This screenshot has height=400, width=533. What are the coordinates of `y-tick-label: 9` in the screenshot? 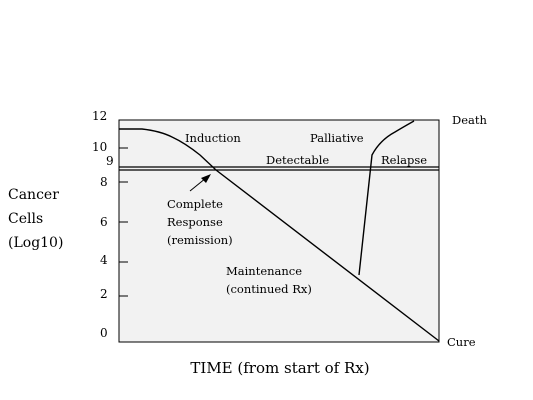 It's located at (110, 161).